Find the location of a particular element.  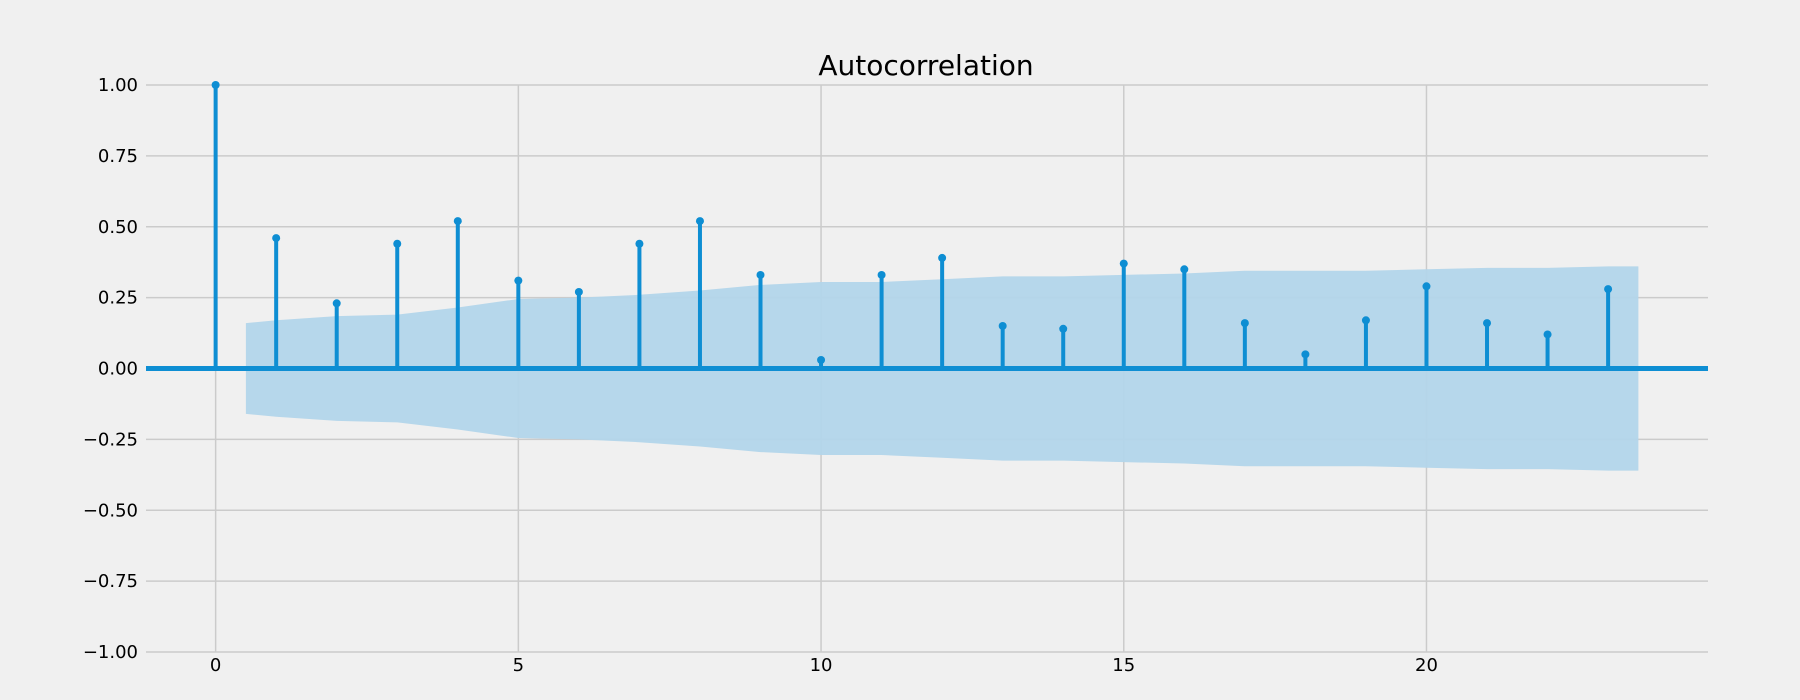

x-tick-label-3: 15 is located at coordinates (1123, 665).